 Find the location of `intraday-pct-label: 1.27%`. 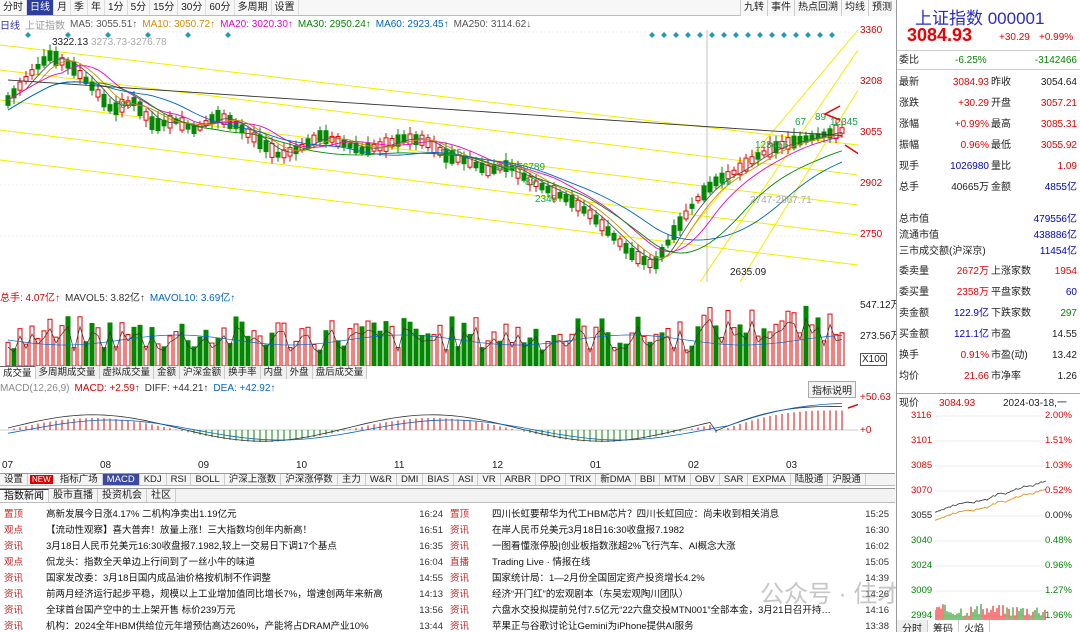

intraday-pct-label: 1.27% is located at coordinates (1058, 590).